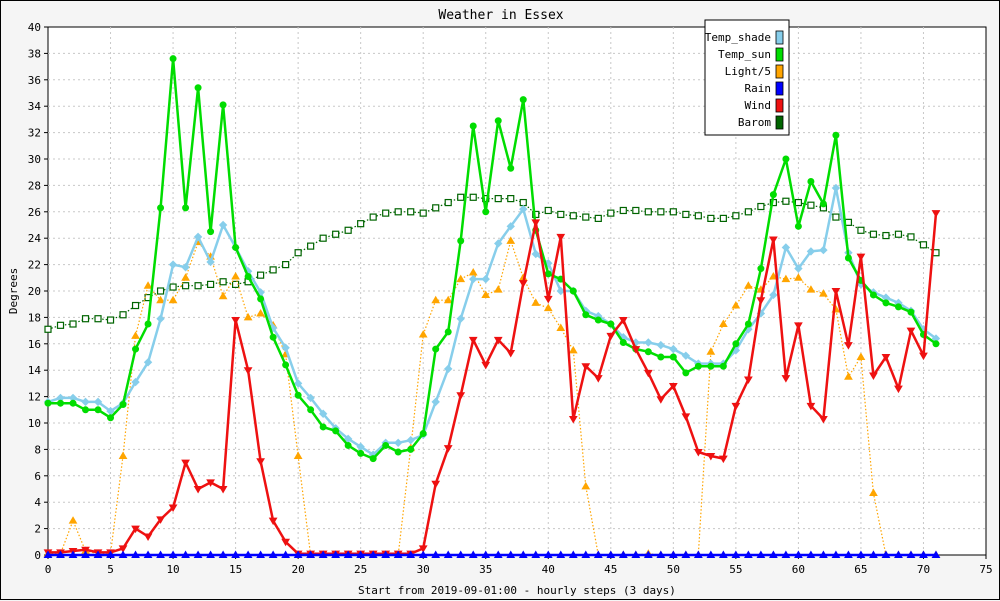 The width and height of the screenshot is (1000, 601). I want to click on y-tick-label: 34, so click(35, 106).